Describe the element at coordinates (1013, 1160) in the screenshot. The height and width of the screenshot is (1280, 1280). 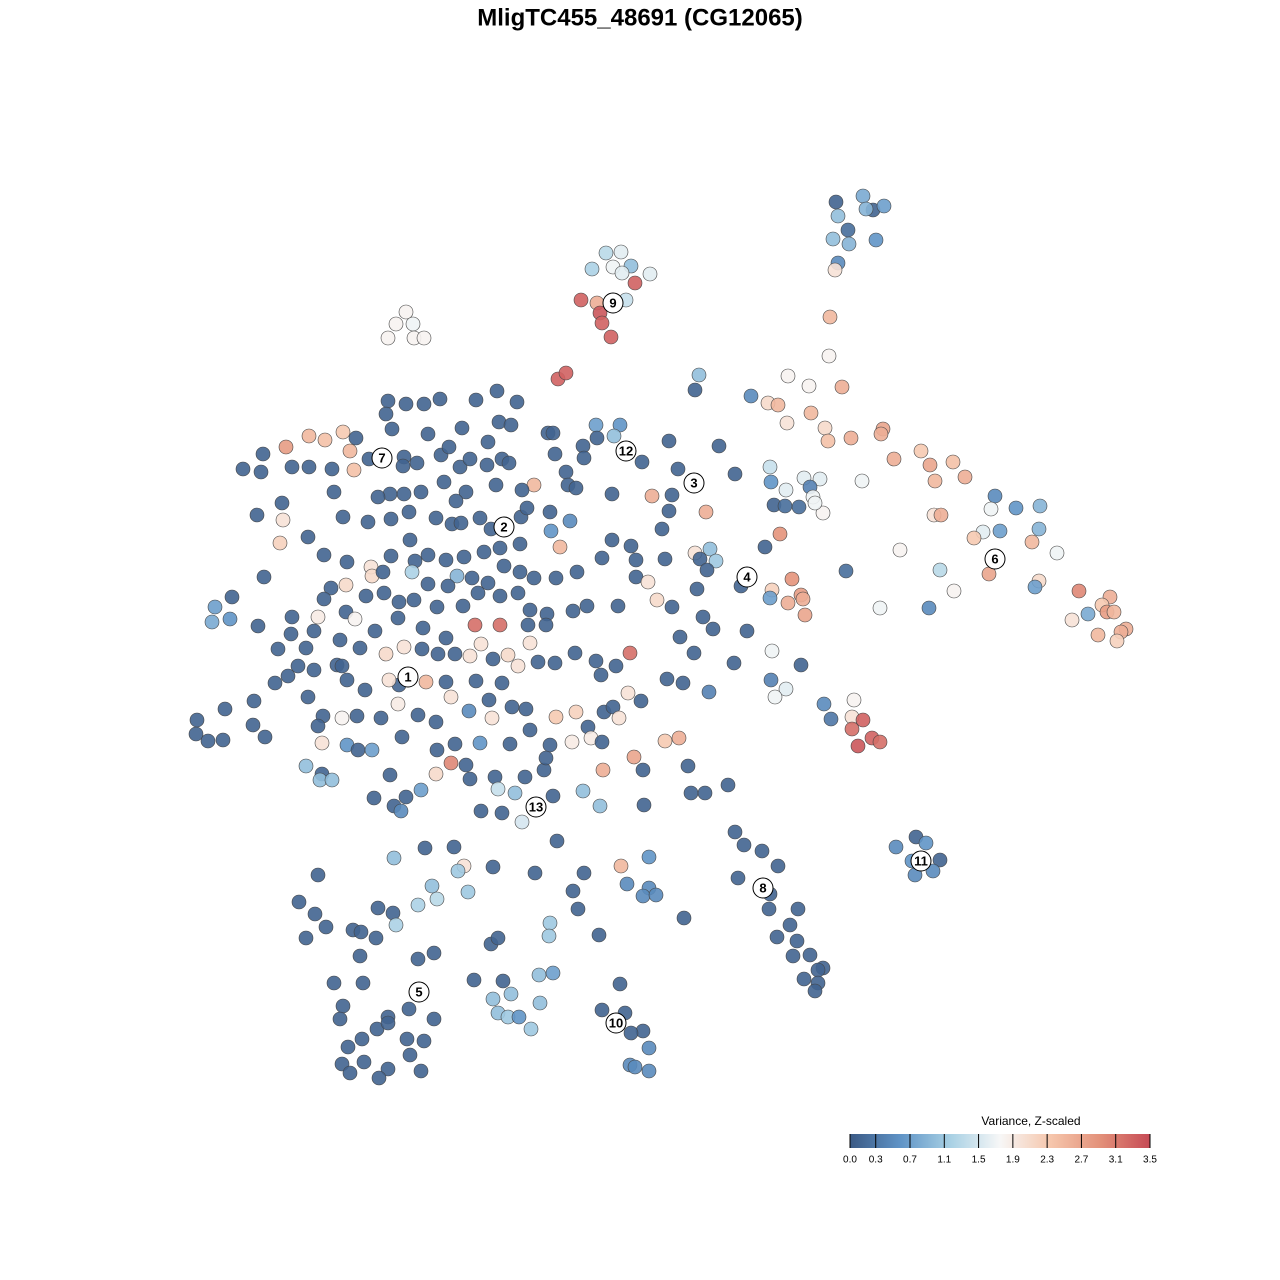
I see `colorbar-tick-label: 1.9` at that location.